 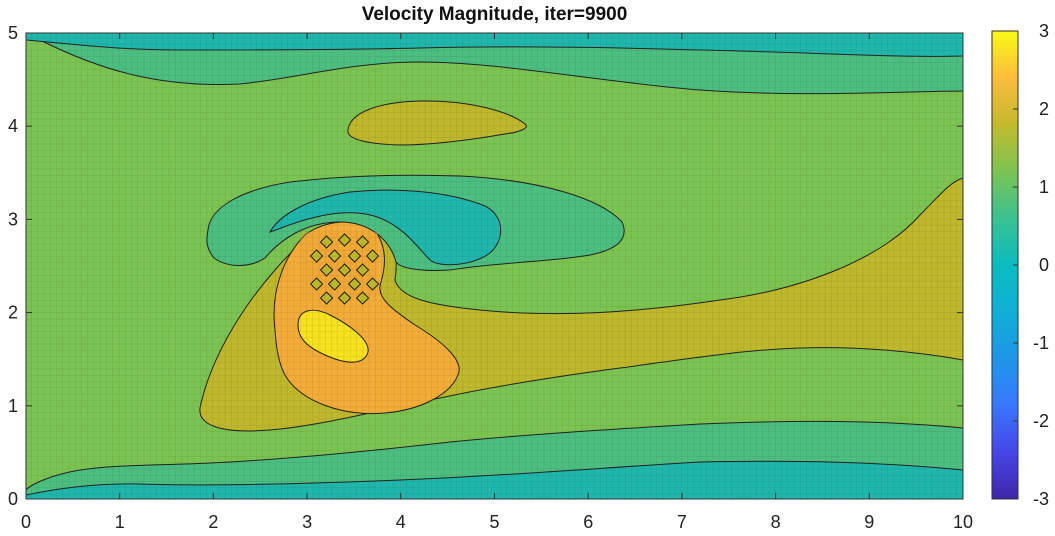 I want to click on colorbar-tick-label: -2, so click(x=1041, y=421).